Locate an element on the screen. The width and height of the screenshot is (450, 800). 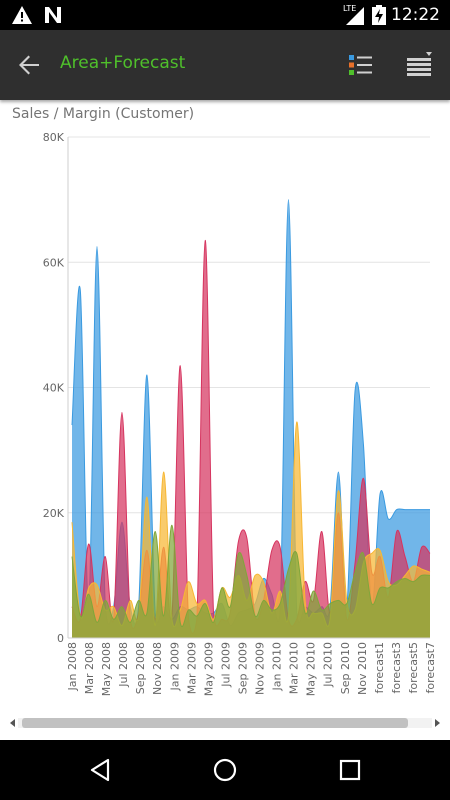
y-tick-label: 80K is located at coordinates (54, 137).